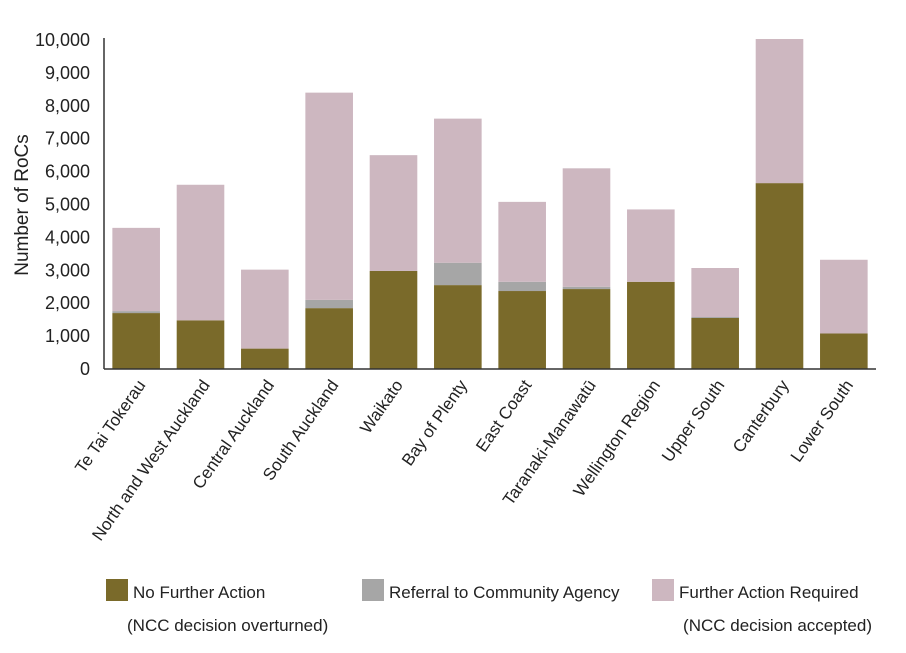 This screenshot has width=906, height=653. Describe the element at coordinates (67, 336) in the screenshot. I see `y-tick-label: 1,000` at that location.